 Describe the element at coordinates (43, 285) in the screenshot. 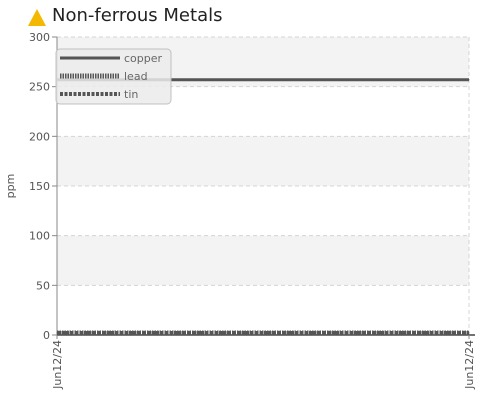

I see `y-tick-label: 50` at that location.